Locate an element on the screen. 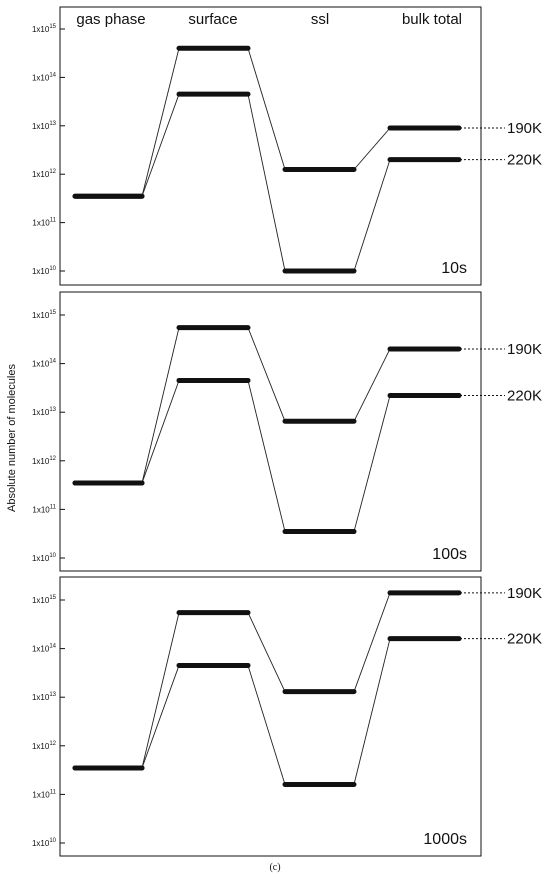  time-label: 100s is located at coordinates (449, 554).